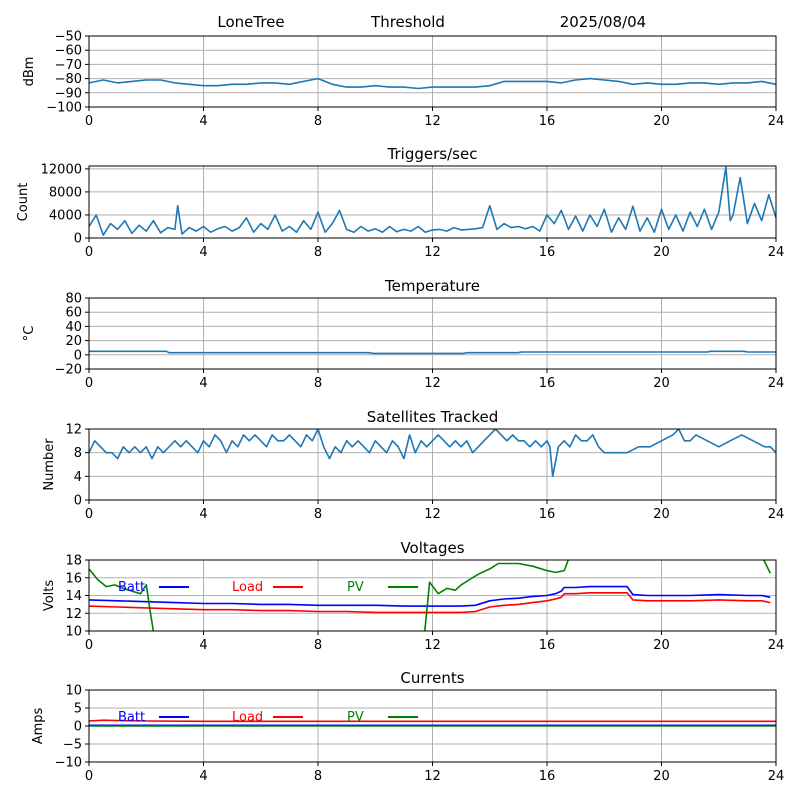  What do you see at coordinates (432, 678) in the screenshot?
I see `panel-title: Currents` at bounding box center [432, 678].